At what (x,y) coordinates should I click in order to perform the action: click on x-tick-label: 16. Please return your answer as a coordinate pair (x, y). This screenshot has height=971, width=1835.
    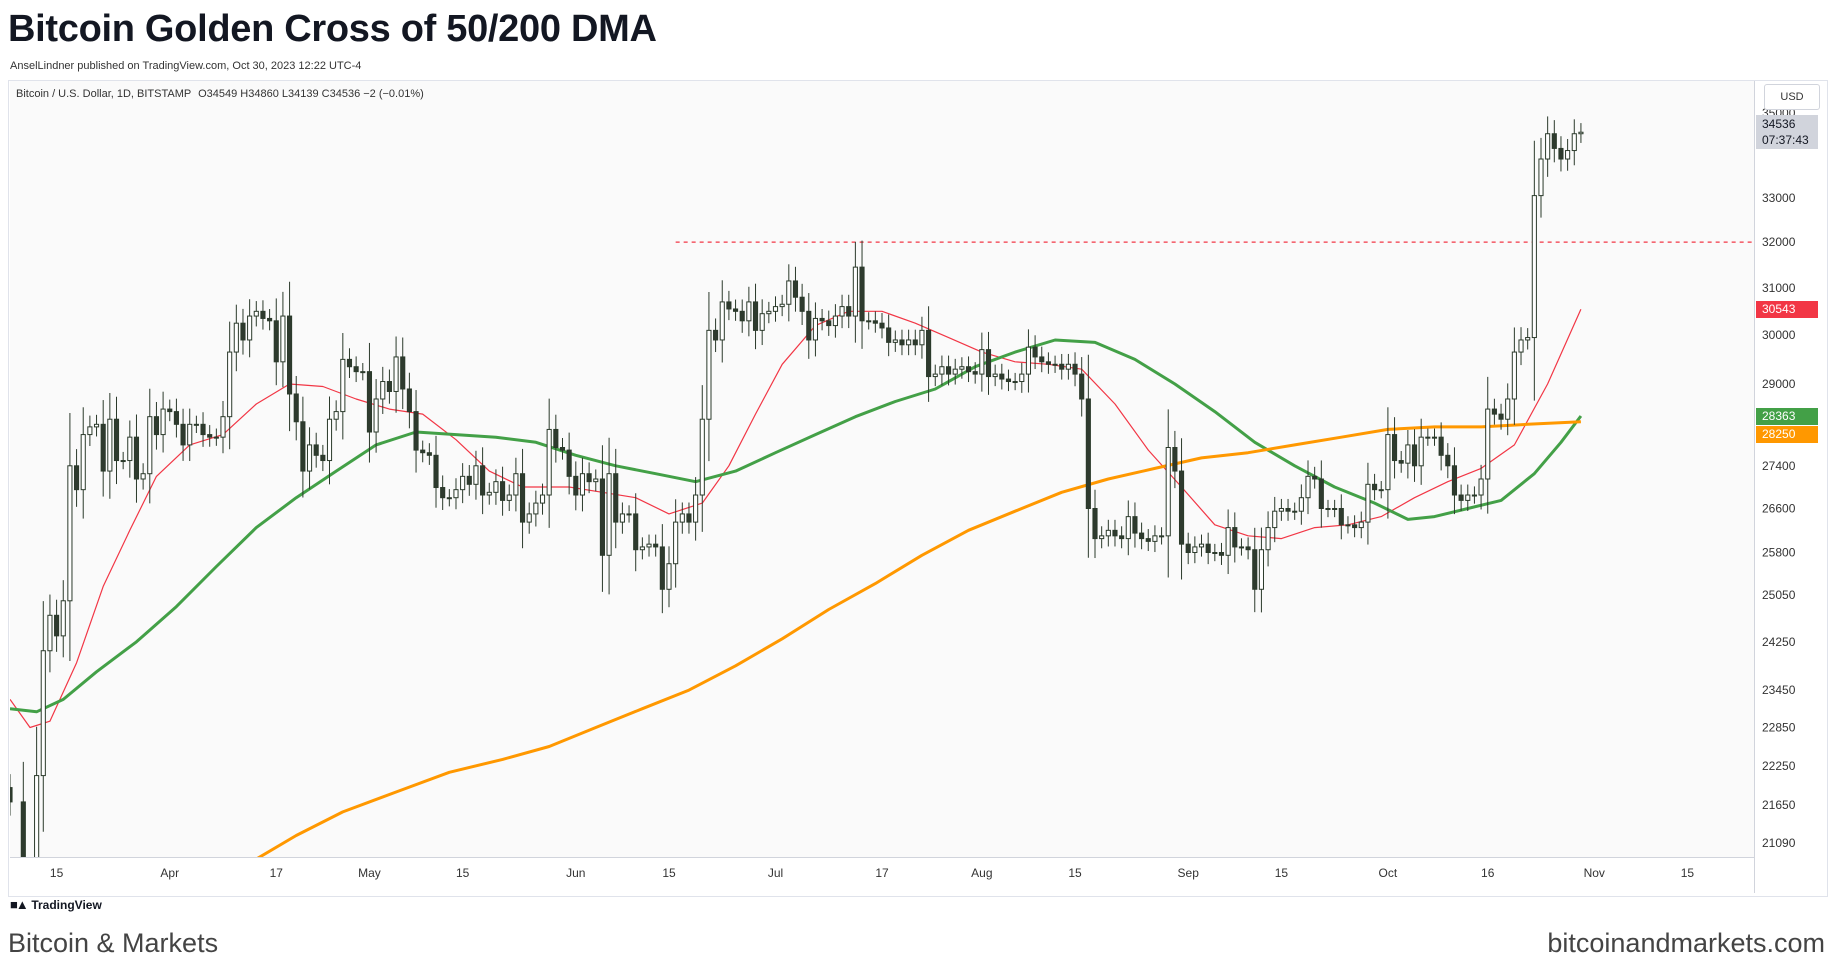
    Looking at the image, I should click on (1488, 873).